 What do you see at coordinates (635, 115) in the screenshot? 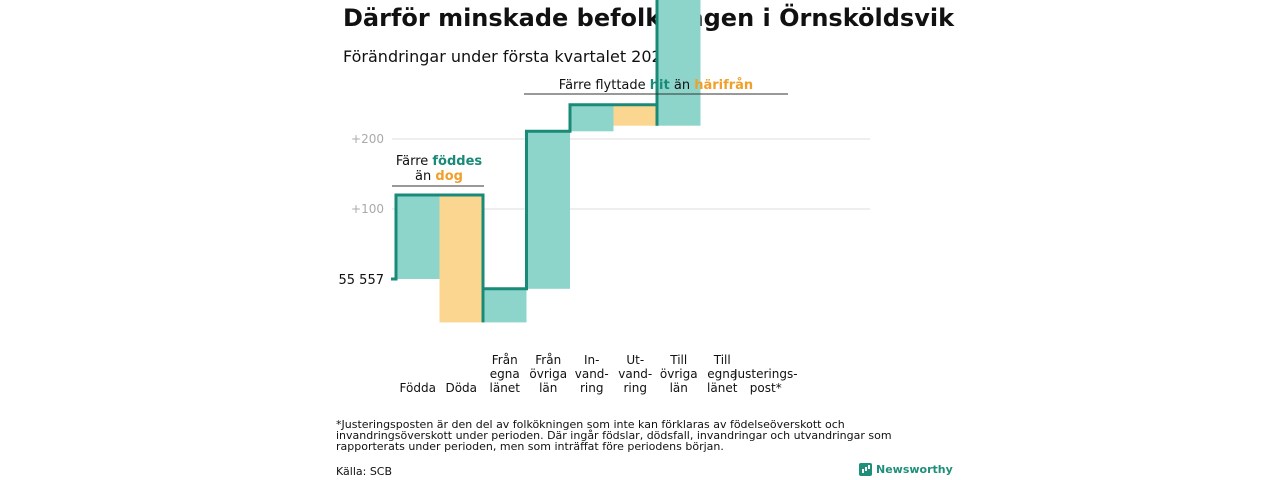
I see `bar-ut--vand--ring` at bounding box center [635, 115].